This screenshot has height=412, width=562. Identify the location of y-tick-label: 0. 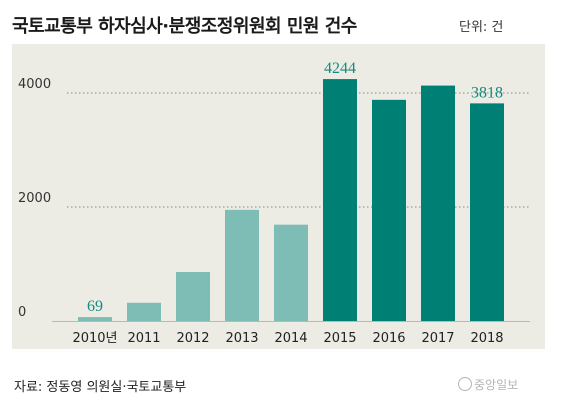
(22, 312).